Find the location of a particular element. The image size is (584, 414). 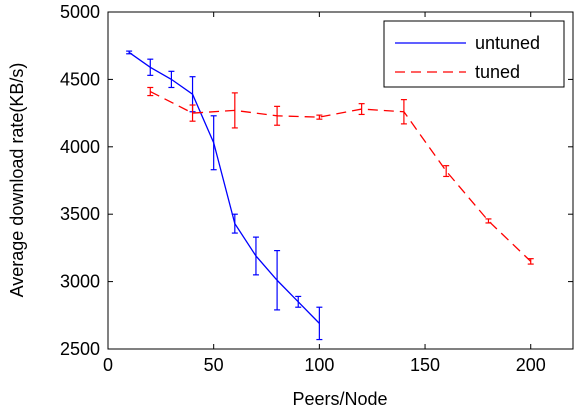

legend-box is located at coordinates (474, 54).